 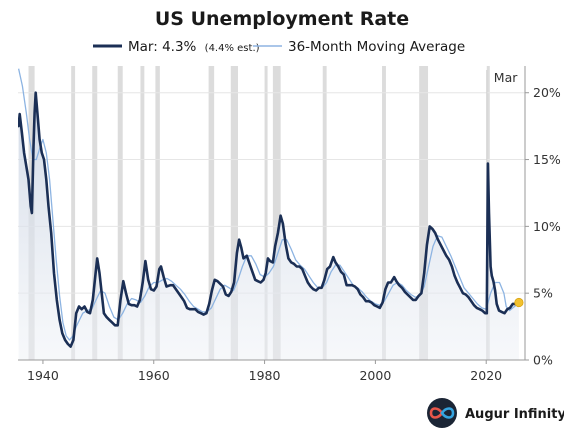 What do you see at coordinates (486, 375) in the screenshot?
I see `x-tick-label-4: 2020` at bounding box center [486, 375].